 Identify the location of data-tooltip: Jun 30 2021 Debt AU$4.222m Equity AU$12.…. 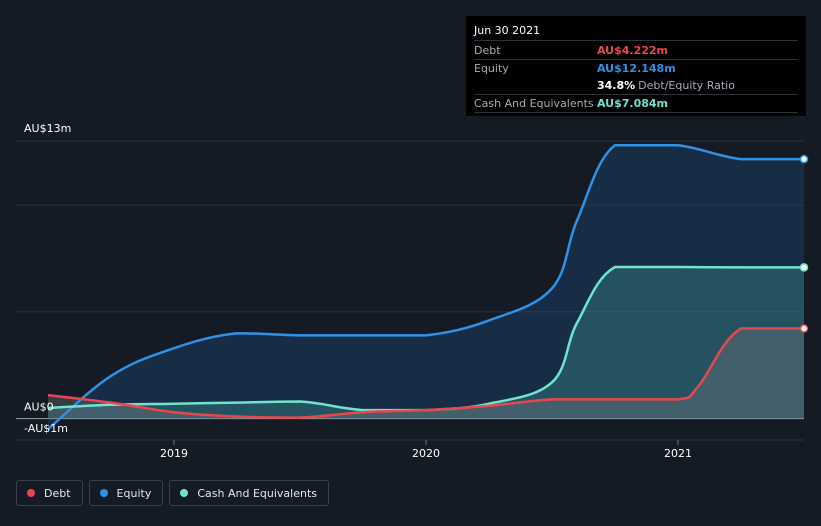
(636, 66).